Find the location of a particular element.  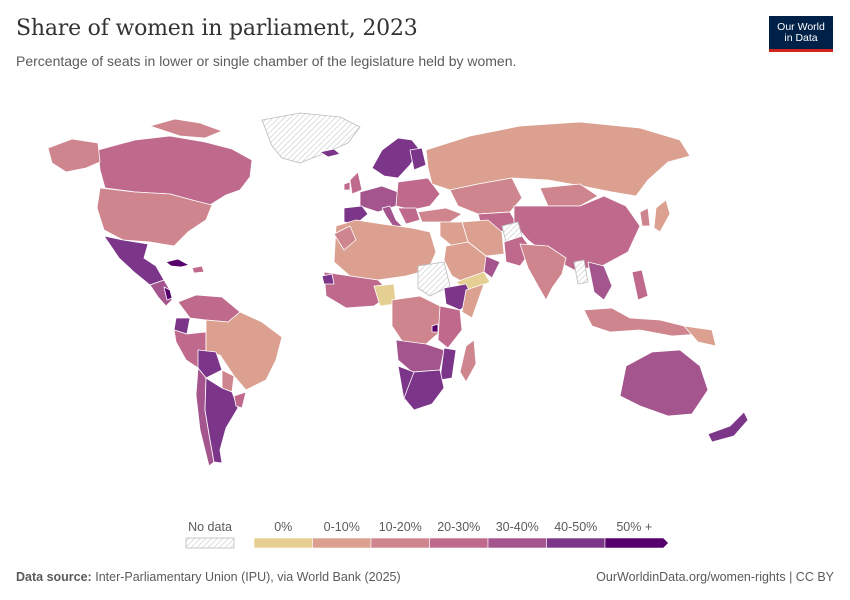

region-usa is located at coordinates (154, 217).